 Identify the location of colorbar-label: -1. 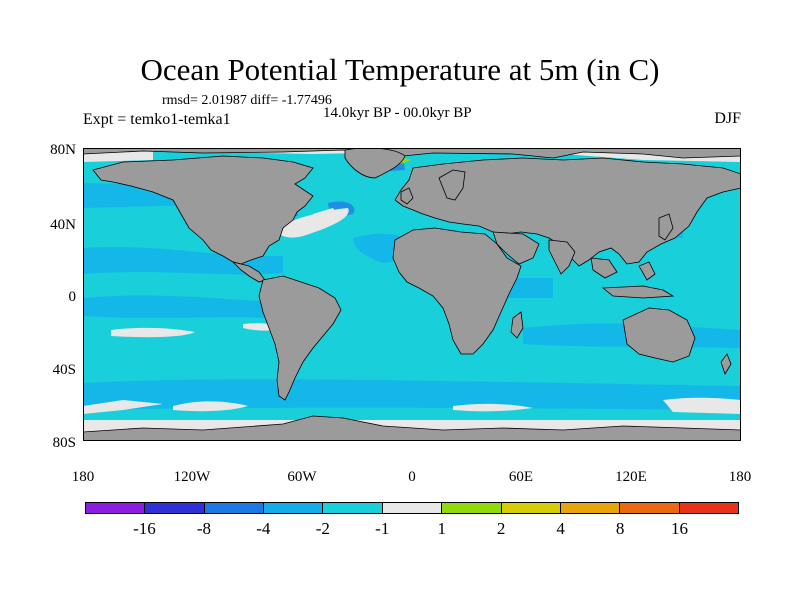
(382, 528).